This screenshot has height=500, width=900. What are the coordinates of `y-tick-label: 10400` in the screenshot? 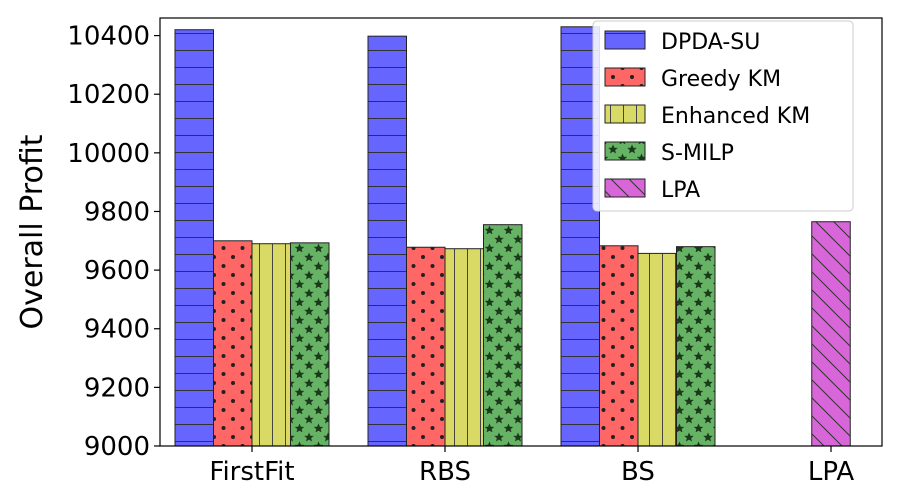 It's located at (108, 37).